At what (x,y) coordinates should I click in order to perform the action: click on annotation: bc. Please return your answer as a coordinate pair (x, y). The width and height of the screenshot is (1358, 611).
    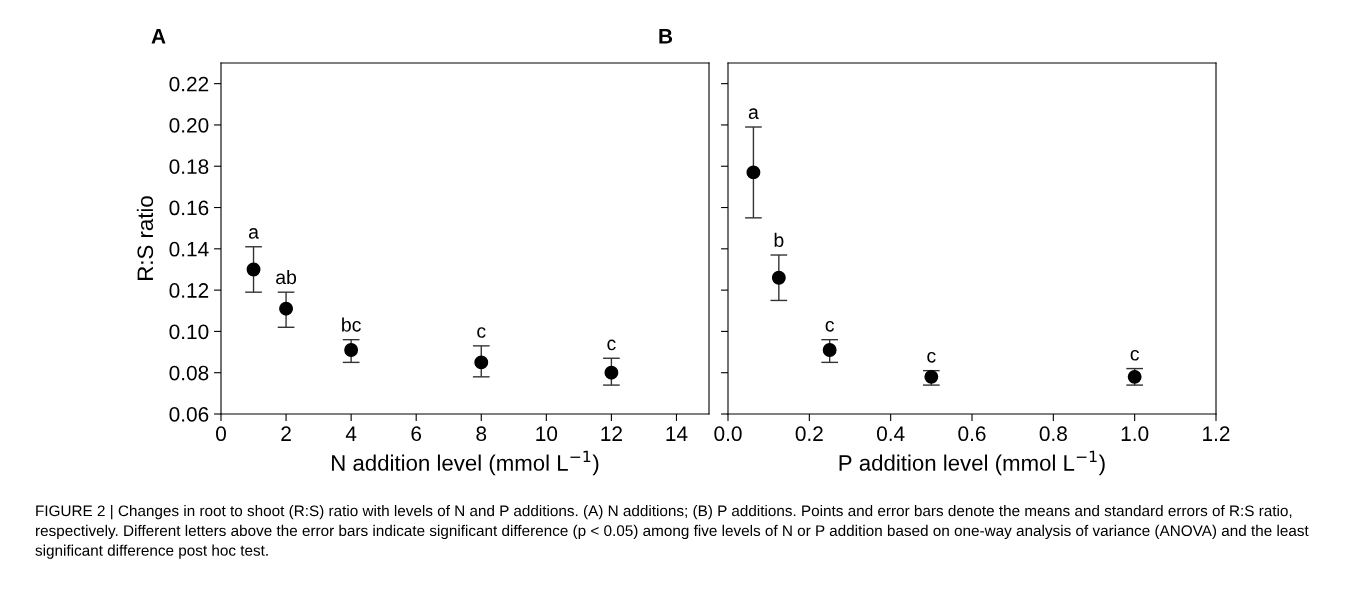
    Looking at the image, I should click on (351, 324).